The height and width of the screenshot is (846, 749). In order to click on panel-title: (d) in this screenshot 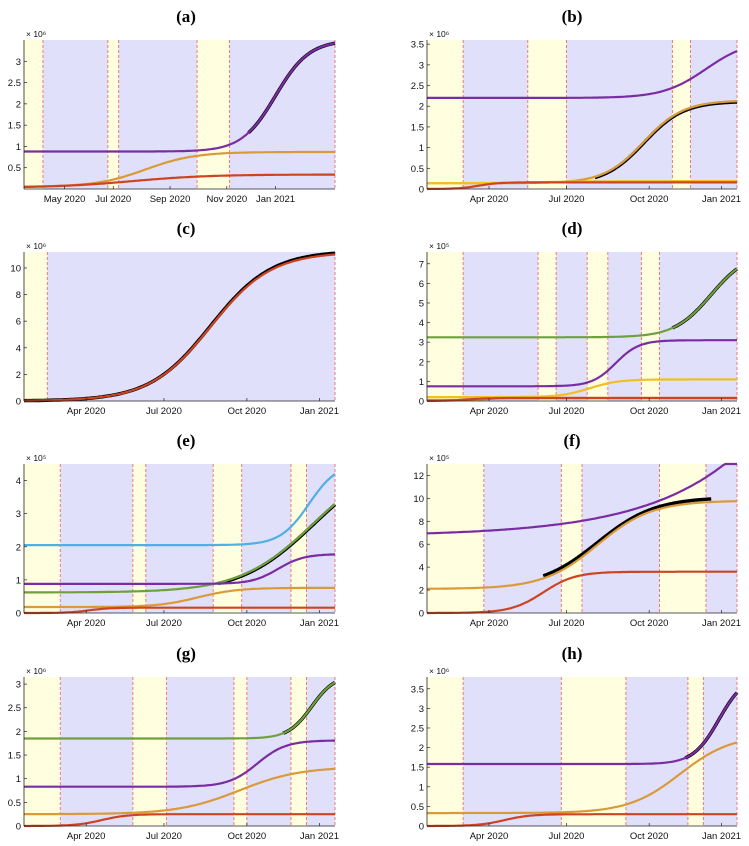, I will do `click(572, 228)`.